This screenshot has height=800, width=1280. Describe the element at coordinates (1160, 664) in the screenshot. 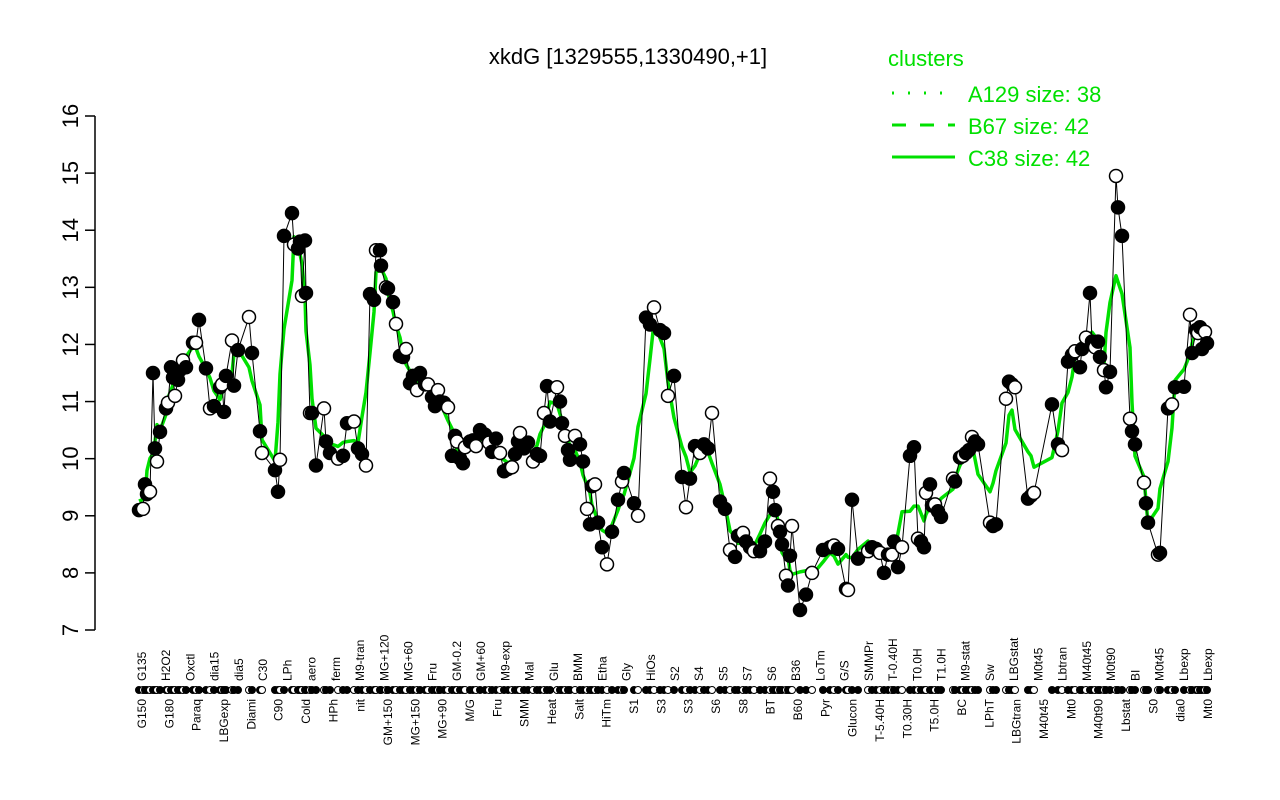

I see `x-tick-label: M0t45` at that location.